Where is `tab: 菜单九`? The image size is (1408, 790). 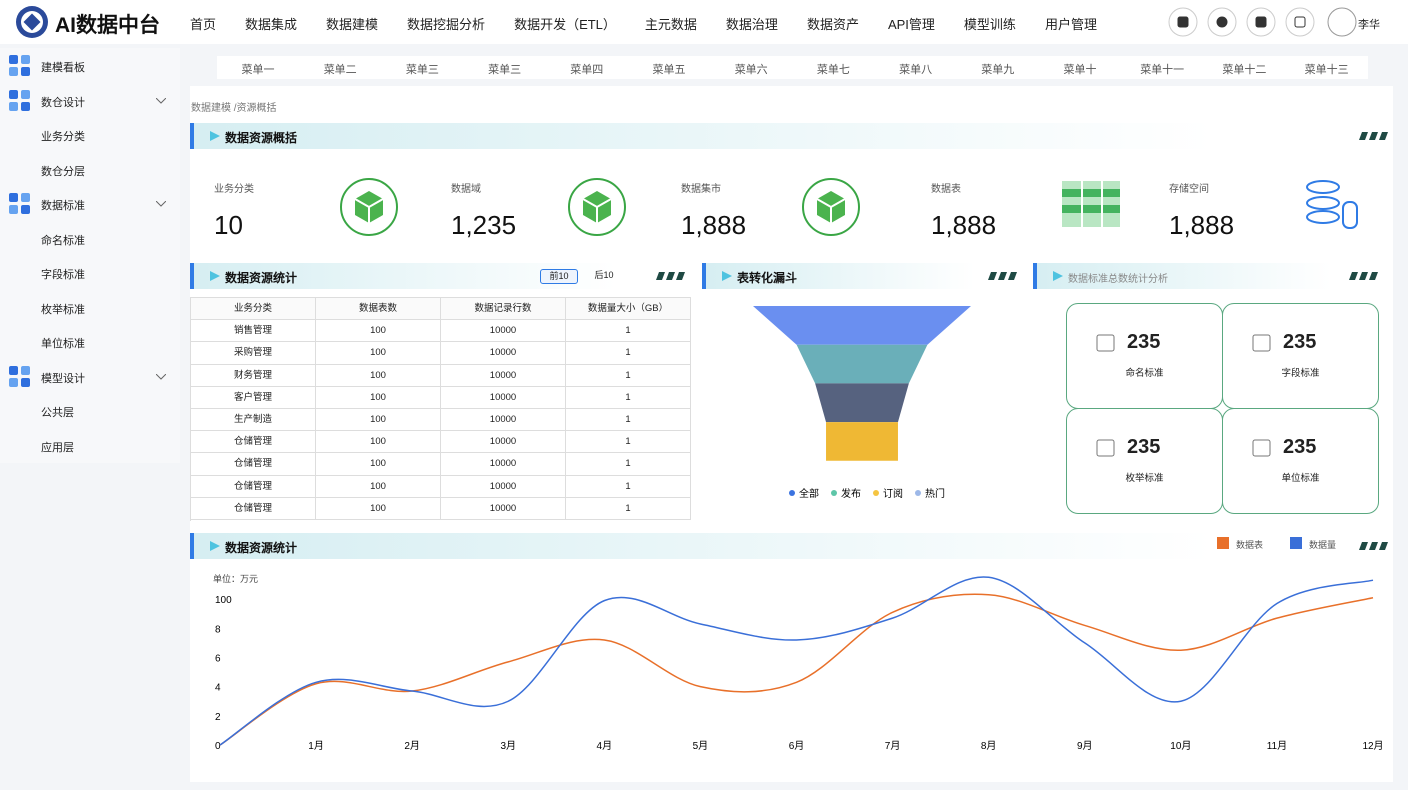
tab: 菜单九 is located at coordinates (998, 70).